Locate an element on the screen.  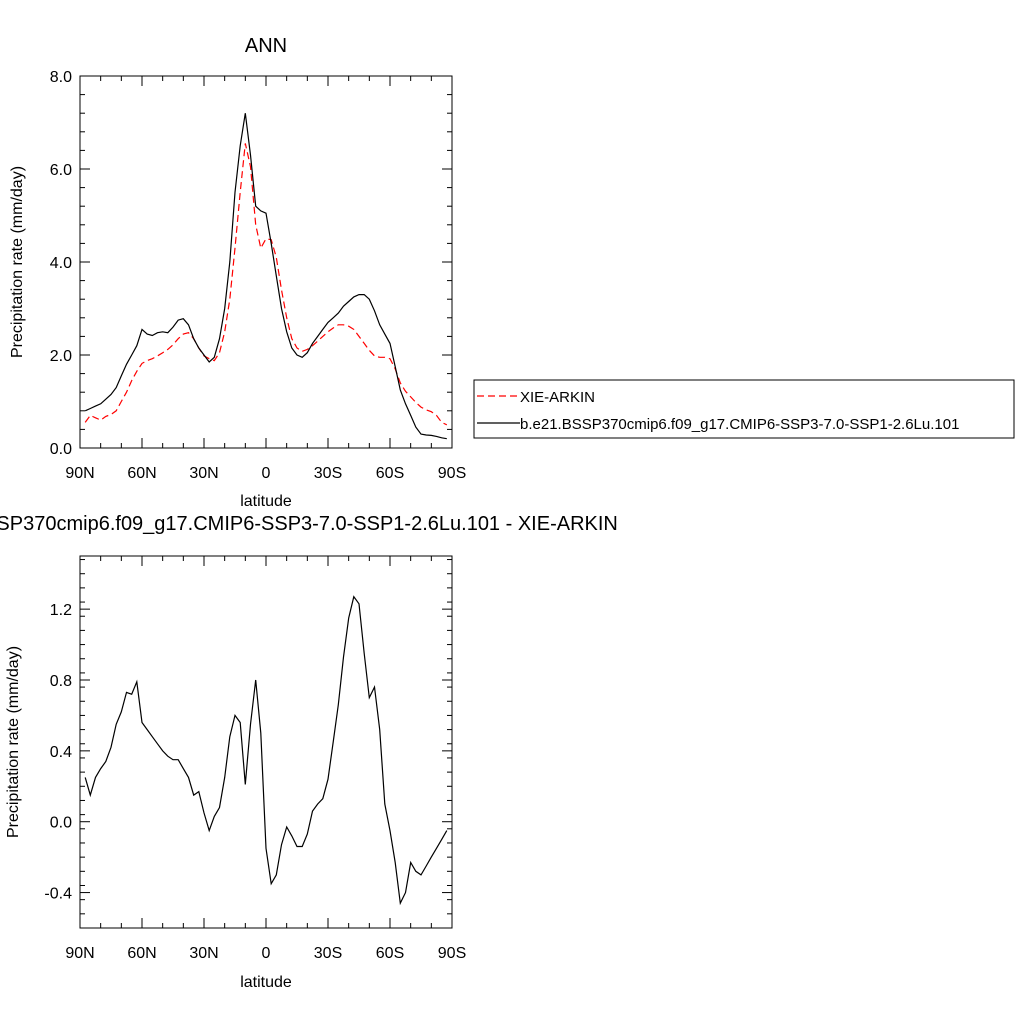
top-x-tick-label: 60S is located at coordinates (390, 473).